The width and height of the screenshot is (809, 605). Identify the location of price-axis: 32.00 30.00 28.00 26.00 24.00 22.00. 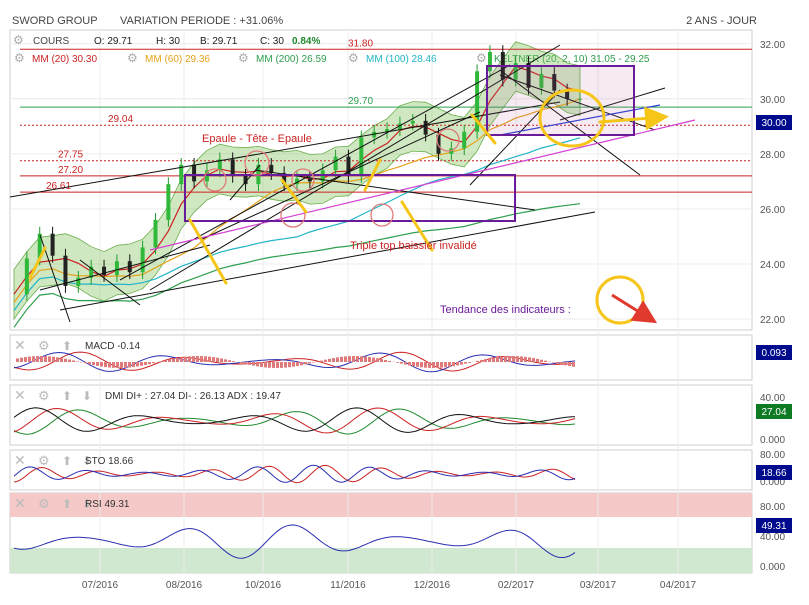
(772, 183).